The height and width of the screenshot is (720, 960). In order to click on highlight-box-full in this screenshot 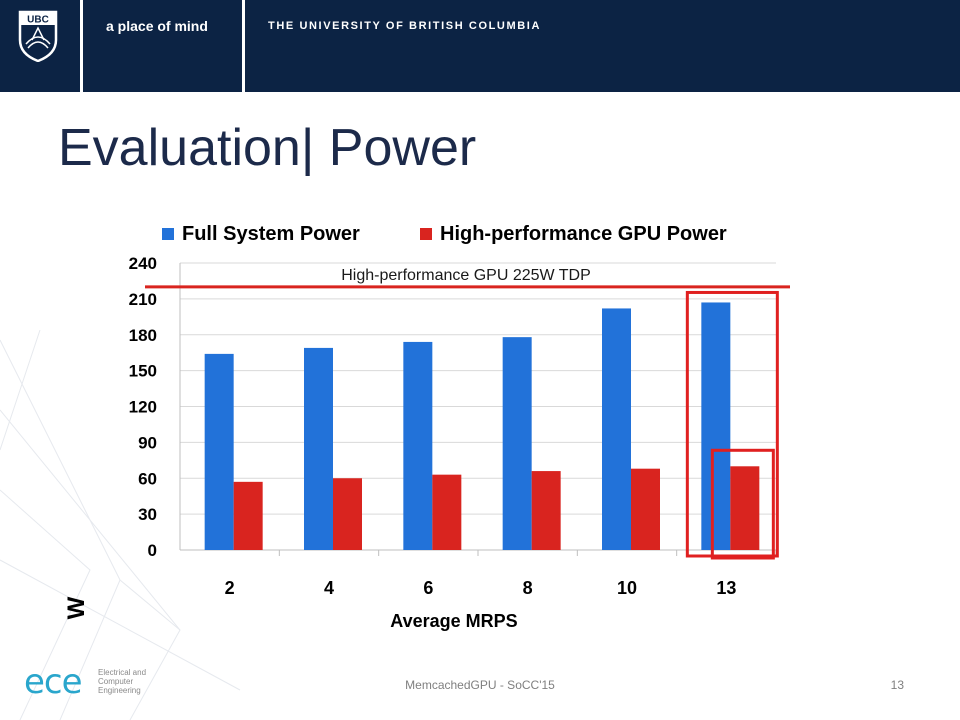, I will do `click(732, 424)`.